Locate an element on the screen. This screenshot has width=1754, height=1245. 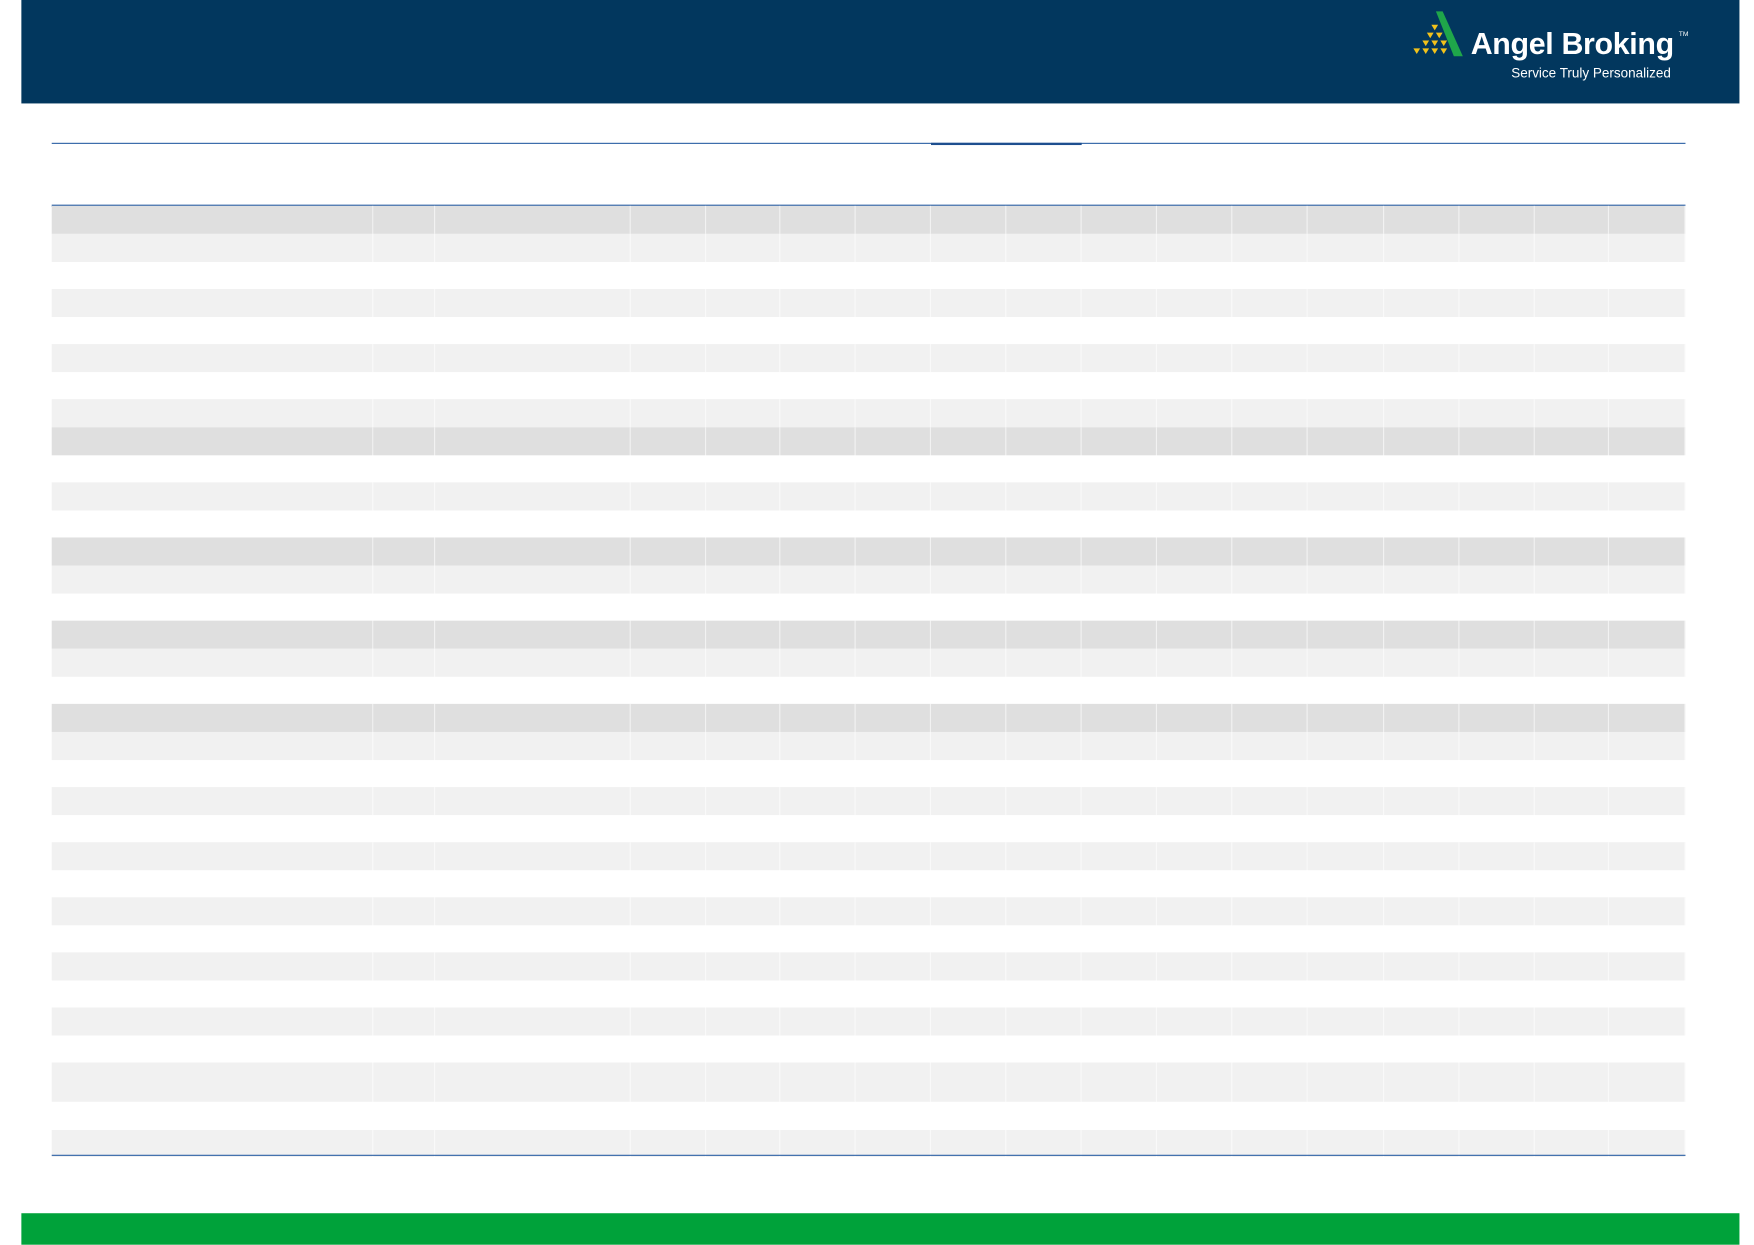
logo-pyramid-icon is located at coordinates (1438, 34).